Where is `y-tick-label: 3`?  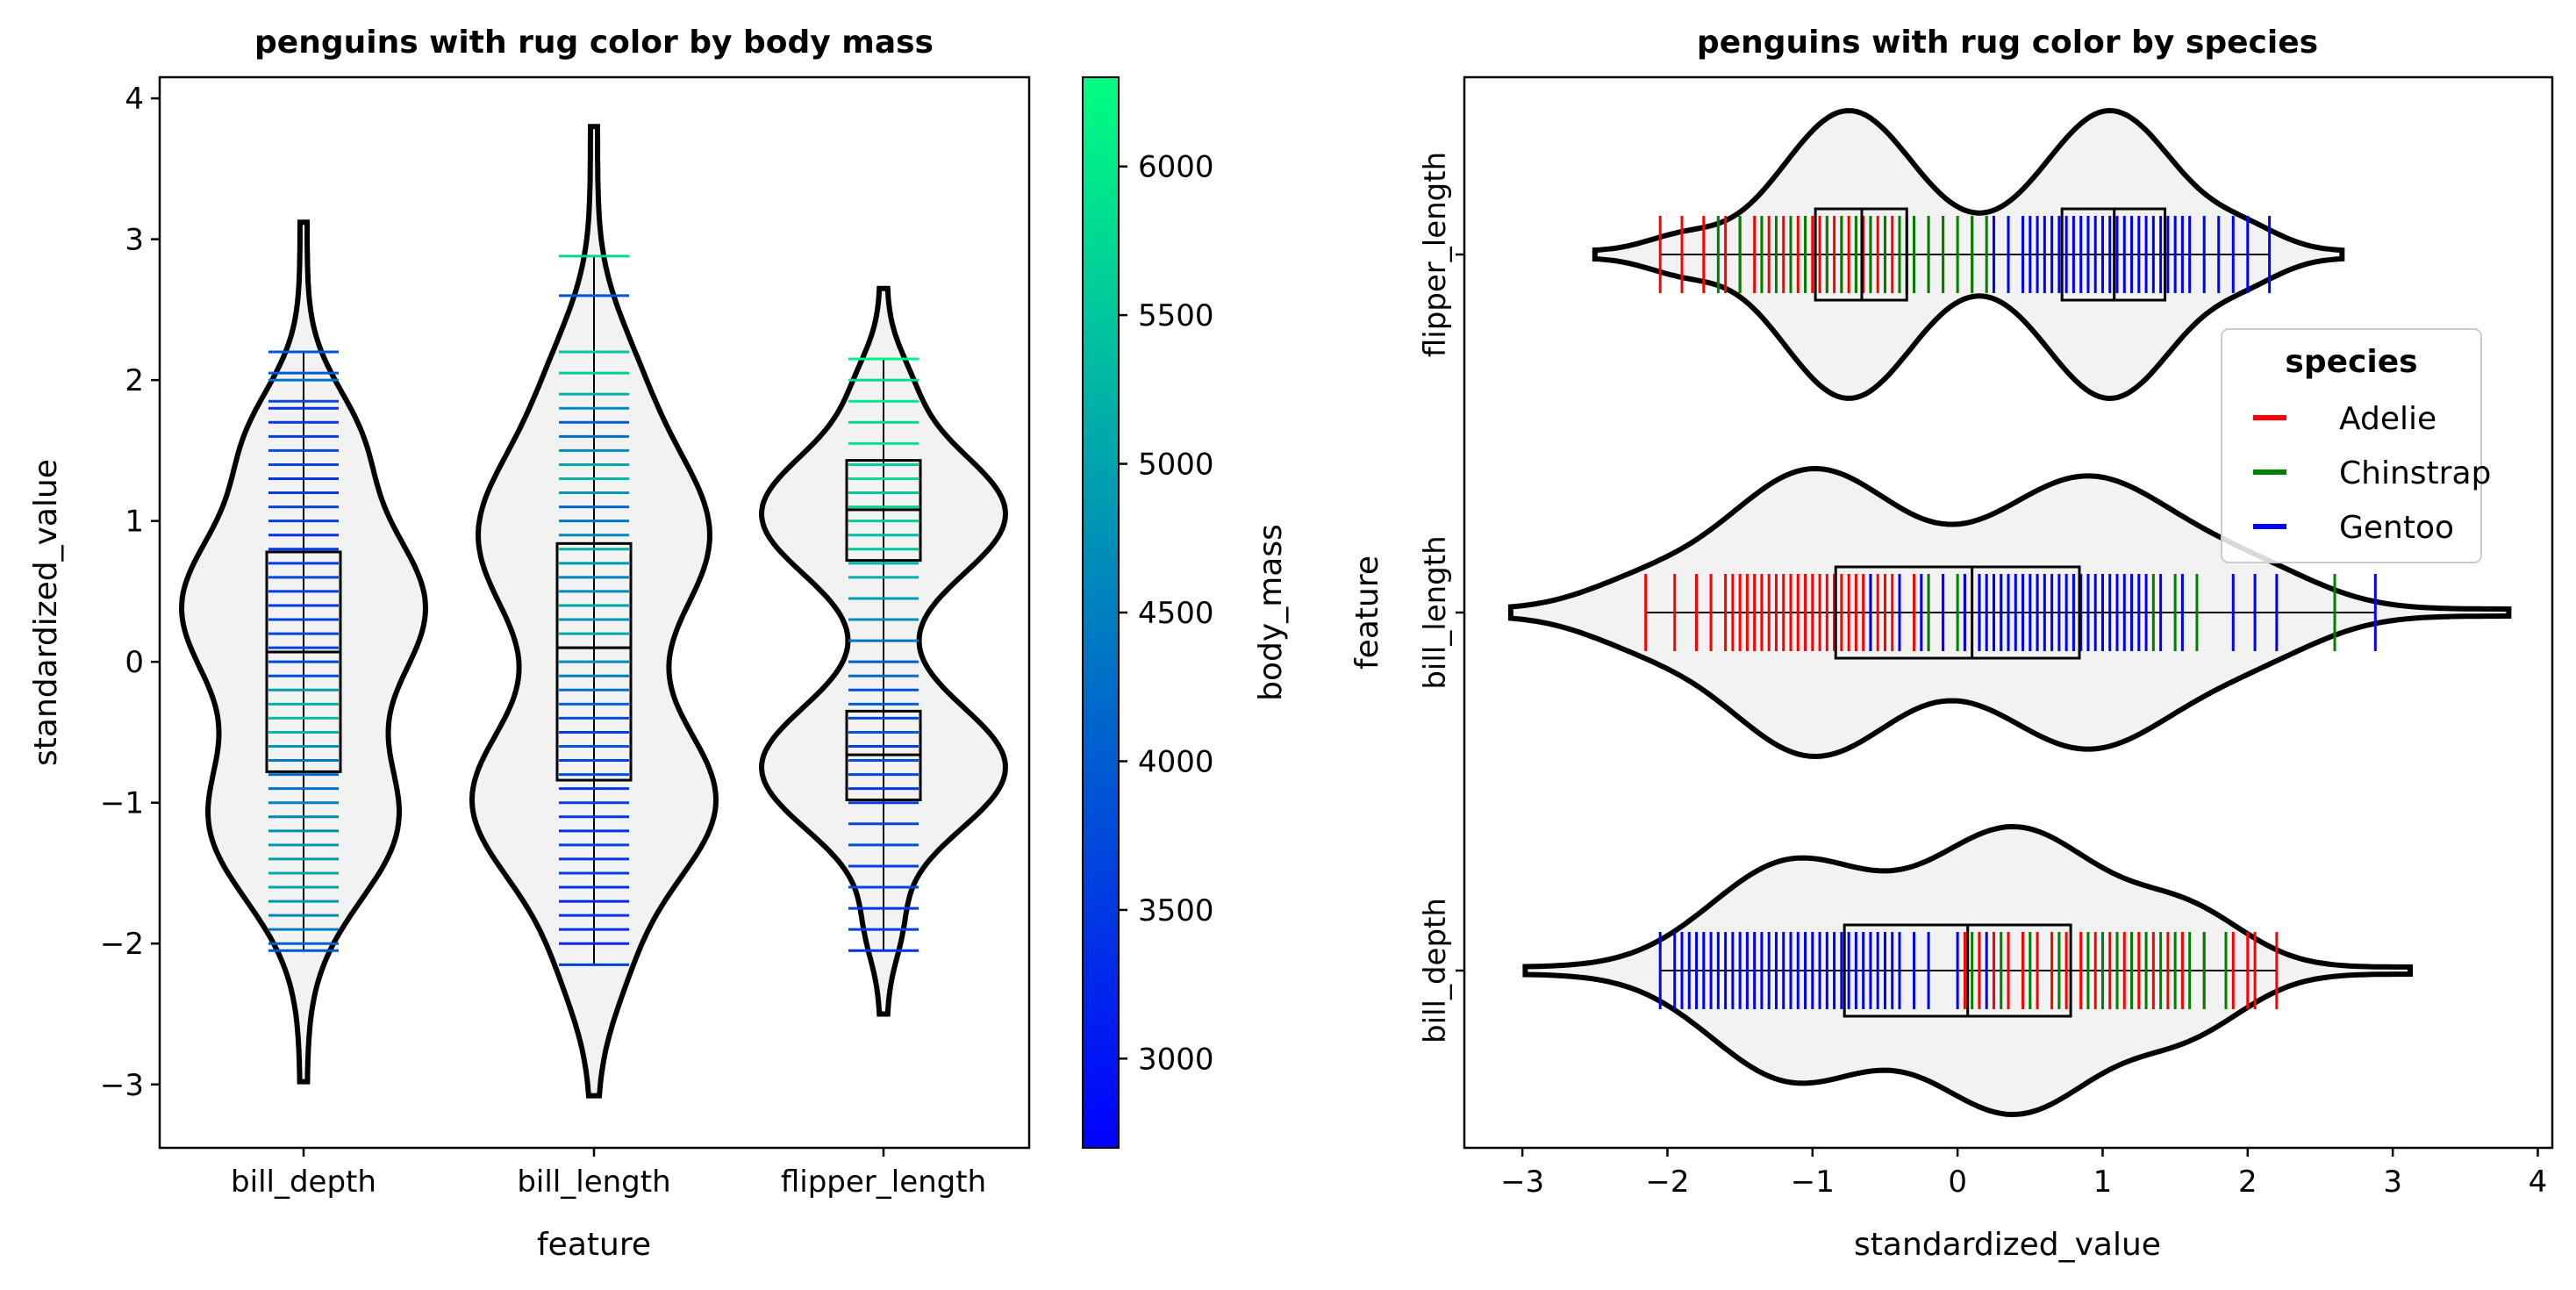 y-tick-label: 3 is located at coordinates (134, 240).